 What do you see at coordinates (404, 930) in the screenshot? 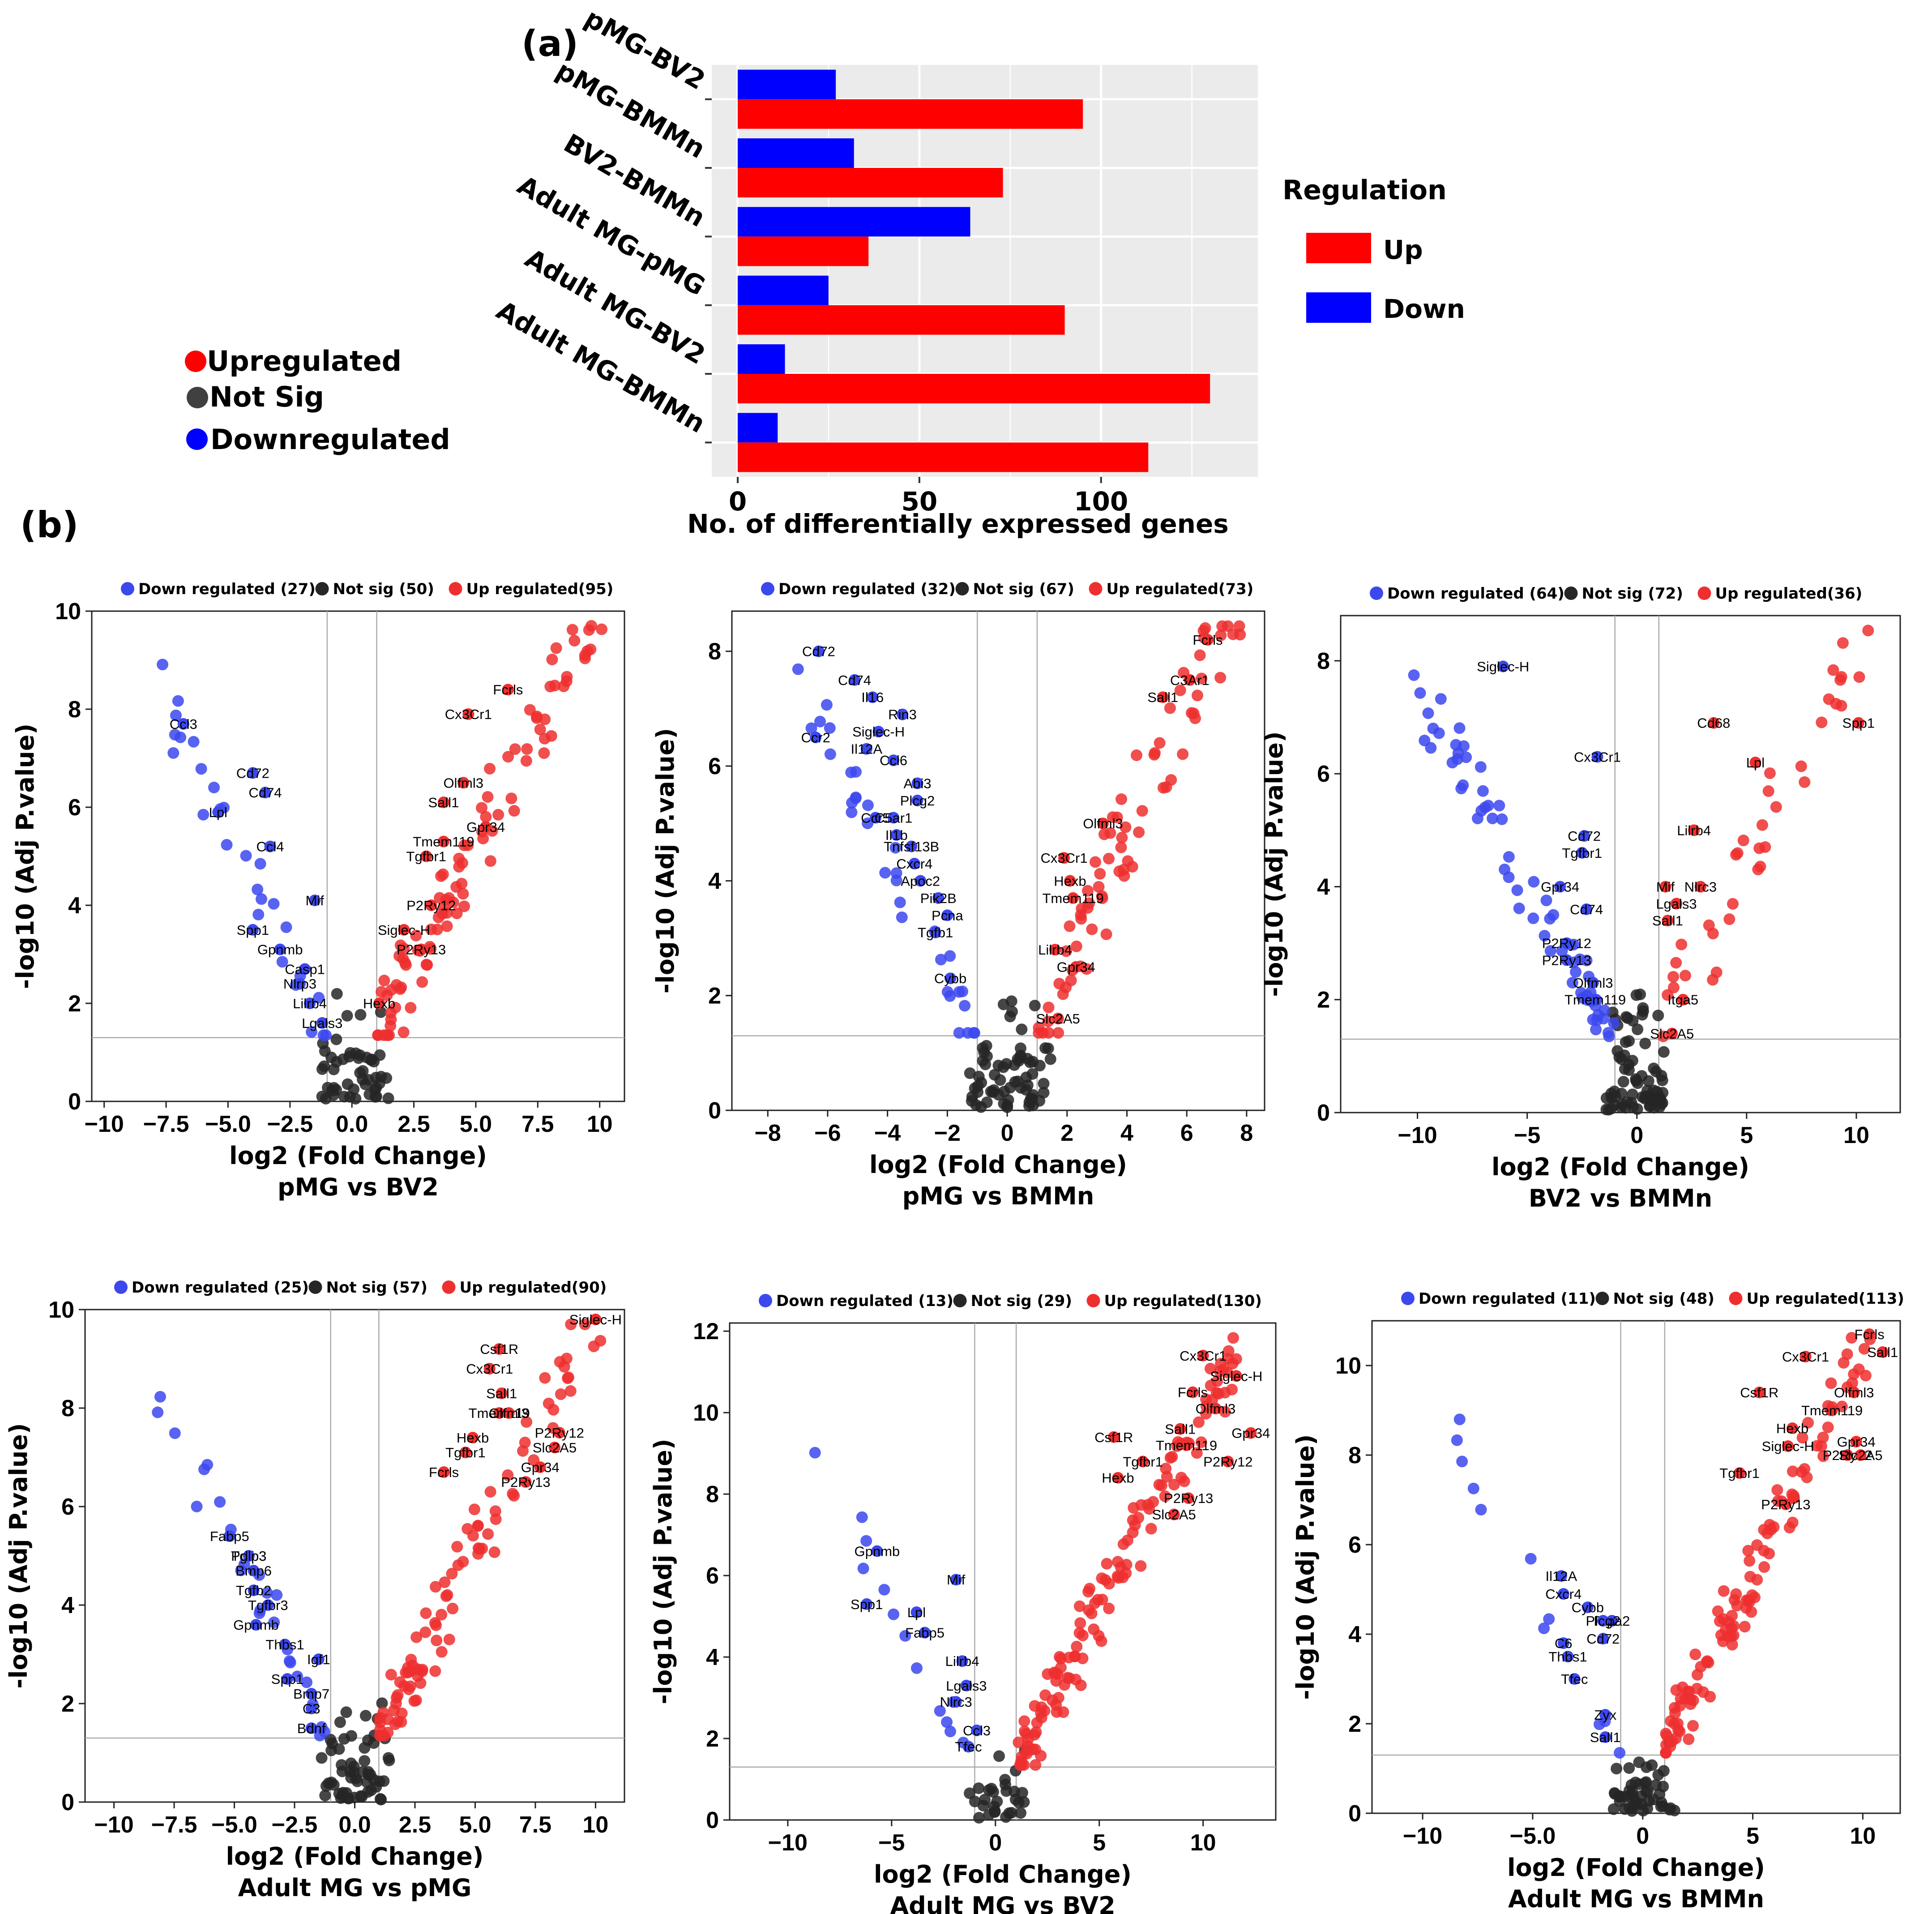
I see `gene-label: Siglec-H` at bounding box center [404, 930].